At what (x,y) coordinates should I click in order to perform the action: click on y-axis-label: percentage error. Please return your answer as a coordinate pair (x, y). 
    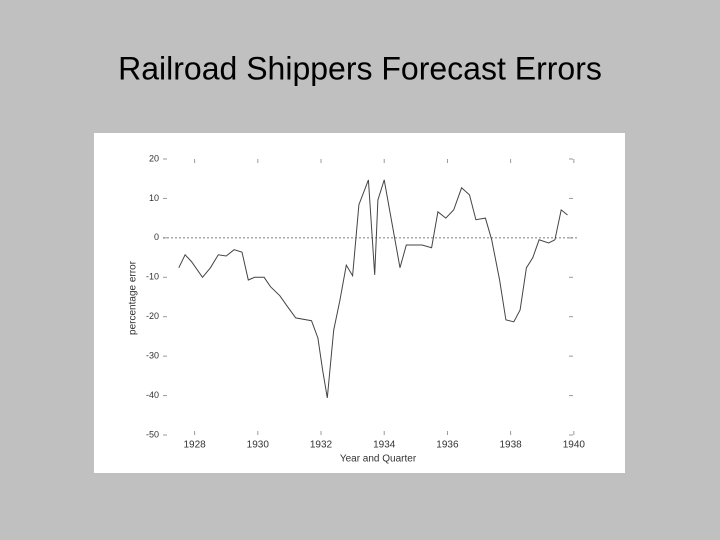
    Looking at the image, I should click on (133, 297).